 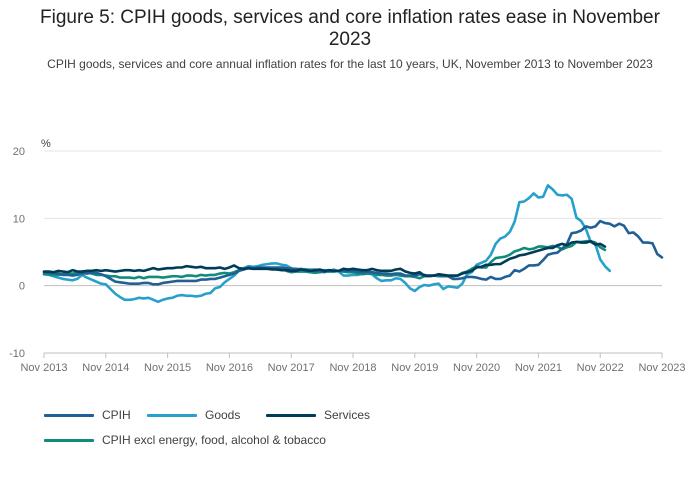 I want to click on y-tick-label: 10, so click(x=19, y=219).